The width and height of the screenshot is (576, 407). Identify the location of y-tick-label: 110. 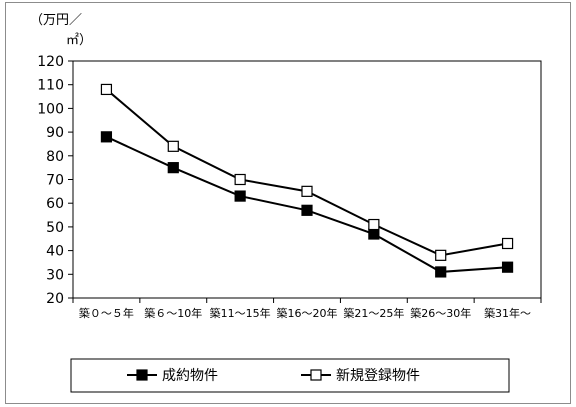
(50, 86).